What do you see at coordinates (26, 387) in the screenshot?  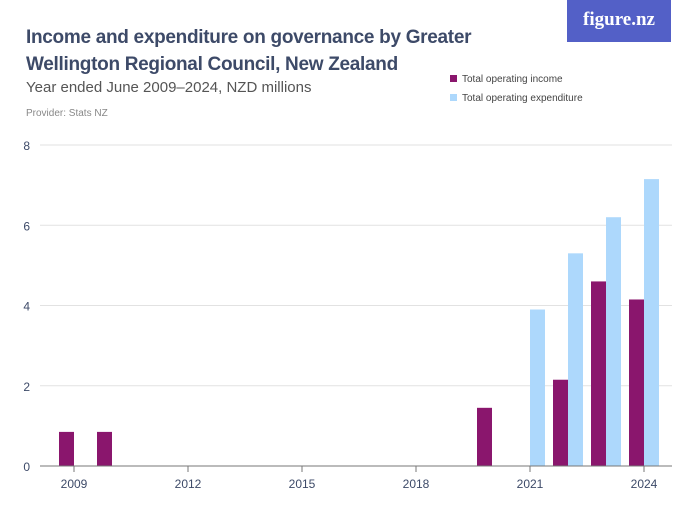 I see `y-tick-label: 2` at bounding box center [26, 387].